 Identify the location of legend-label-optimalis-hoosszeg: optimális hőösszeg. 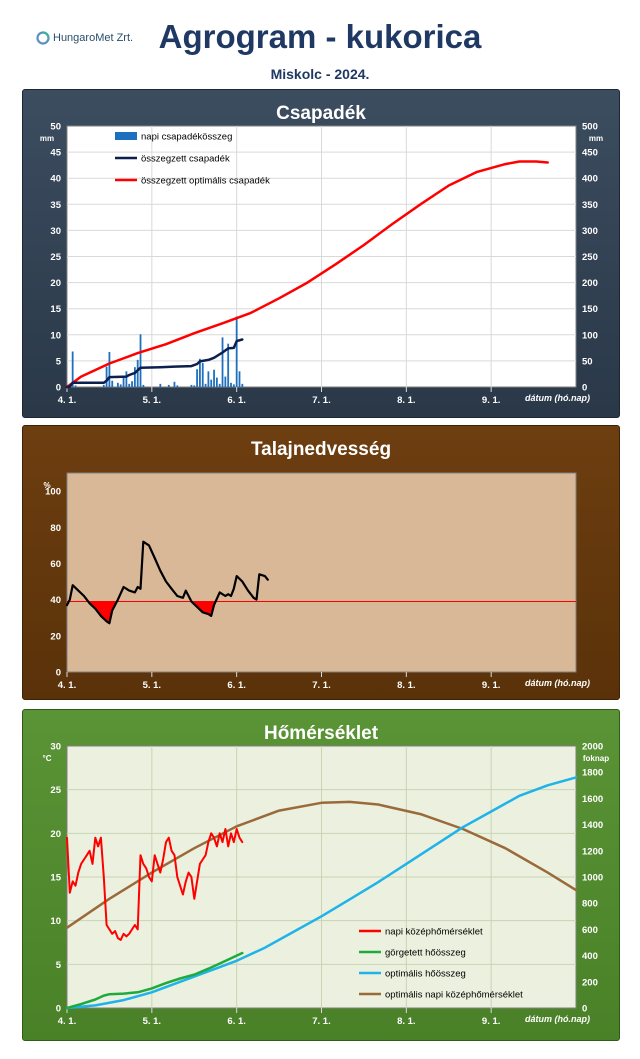
(425, 974).